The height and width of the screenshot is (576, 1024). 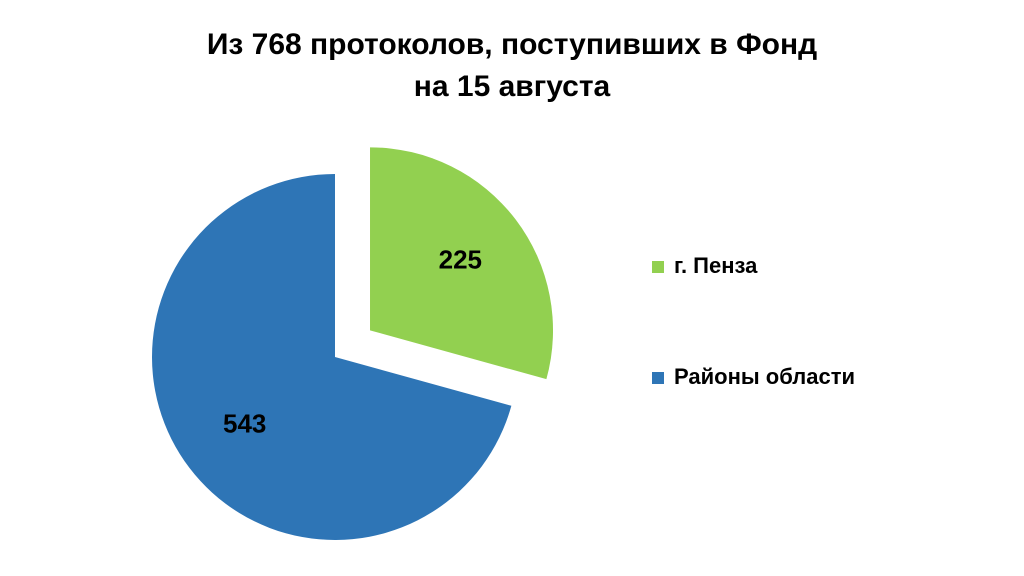 What do you see at coordinates (512, 44) in the screenshot?
I see `chart-title: Из 768 протоколов, поступивших в Фонд` at bounding box center [512, 44].